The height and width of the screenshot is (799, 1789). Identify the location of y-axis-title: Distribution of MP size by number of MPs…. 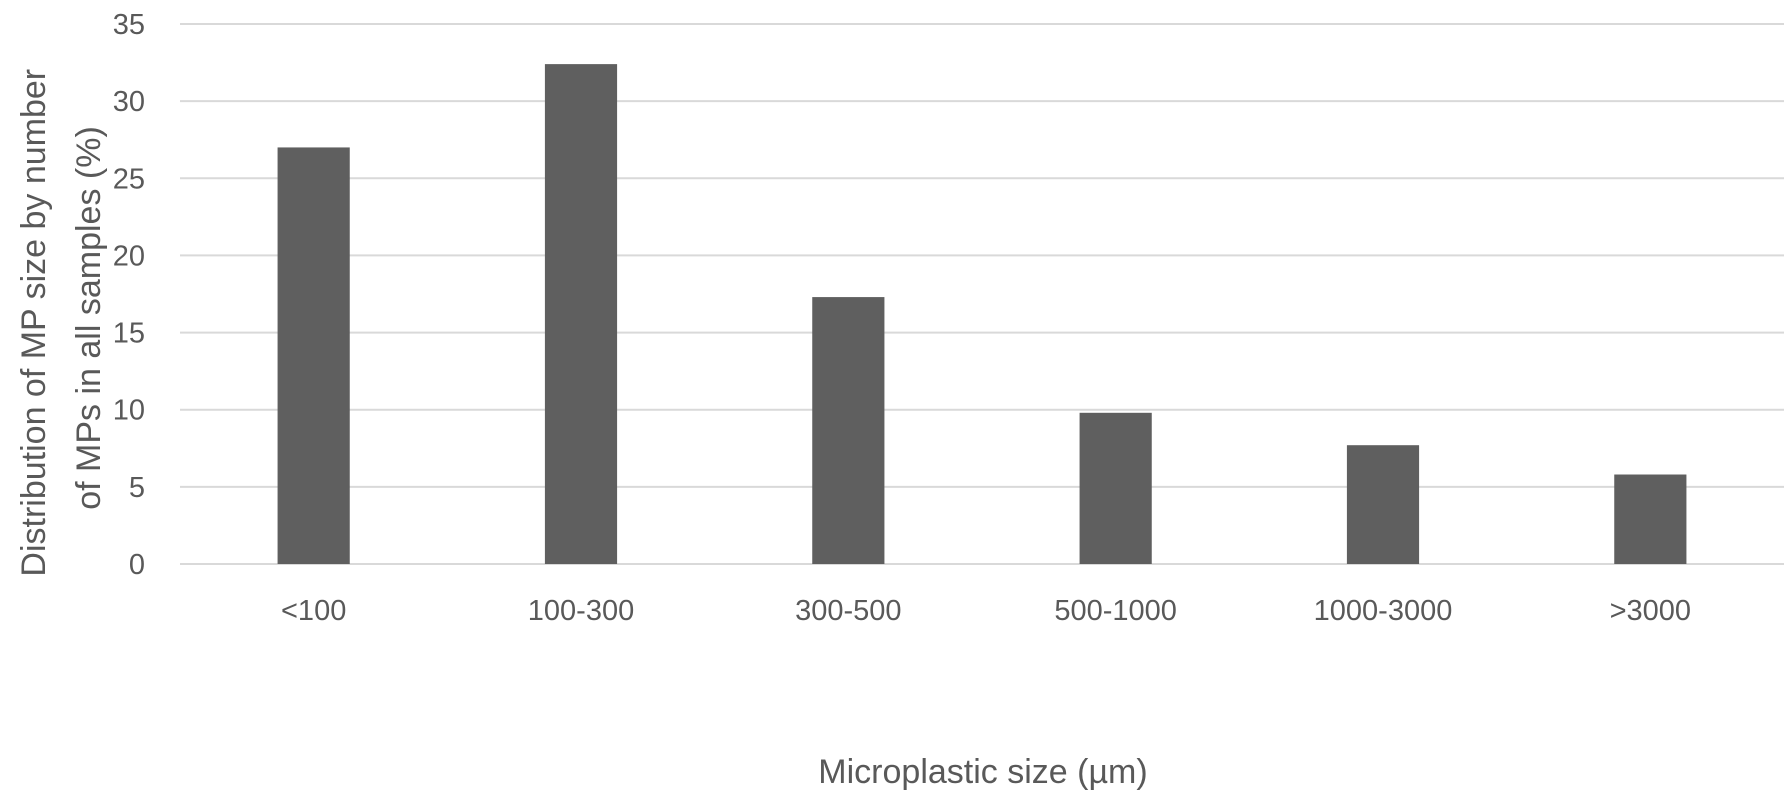
(61, 317).